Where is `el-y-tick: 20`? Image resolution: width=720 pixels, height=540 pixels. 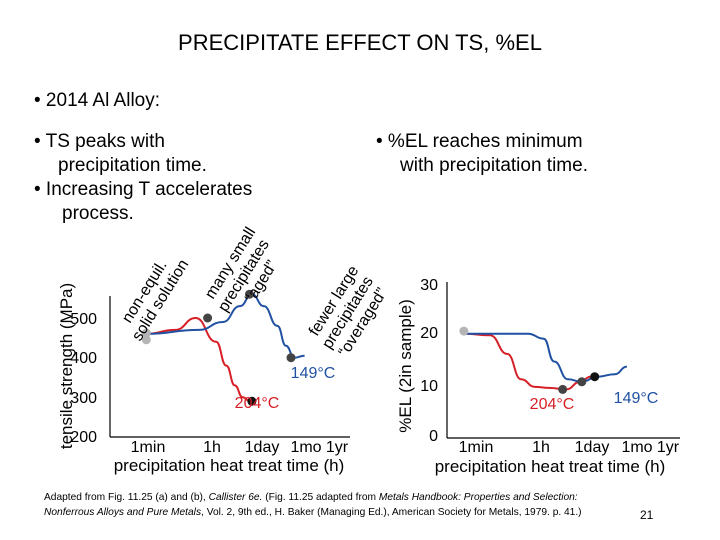 el-y-tick: 20 is located at coordinates (429, 333).